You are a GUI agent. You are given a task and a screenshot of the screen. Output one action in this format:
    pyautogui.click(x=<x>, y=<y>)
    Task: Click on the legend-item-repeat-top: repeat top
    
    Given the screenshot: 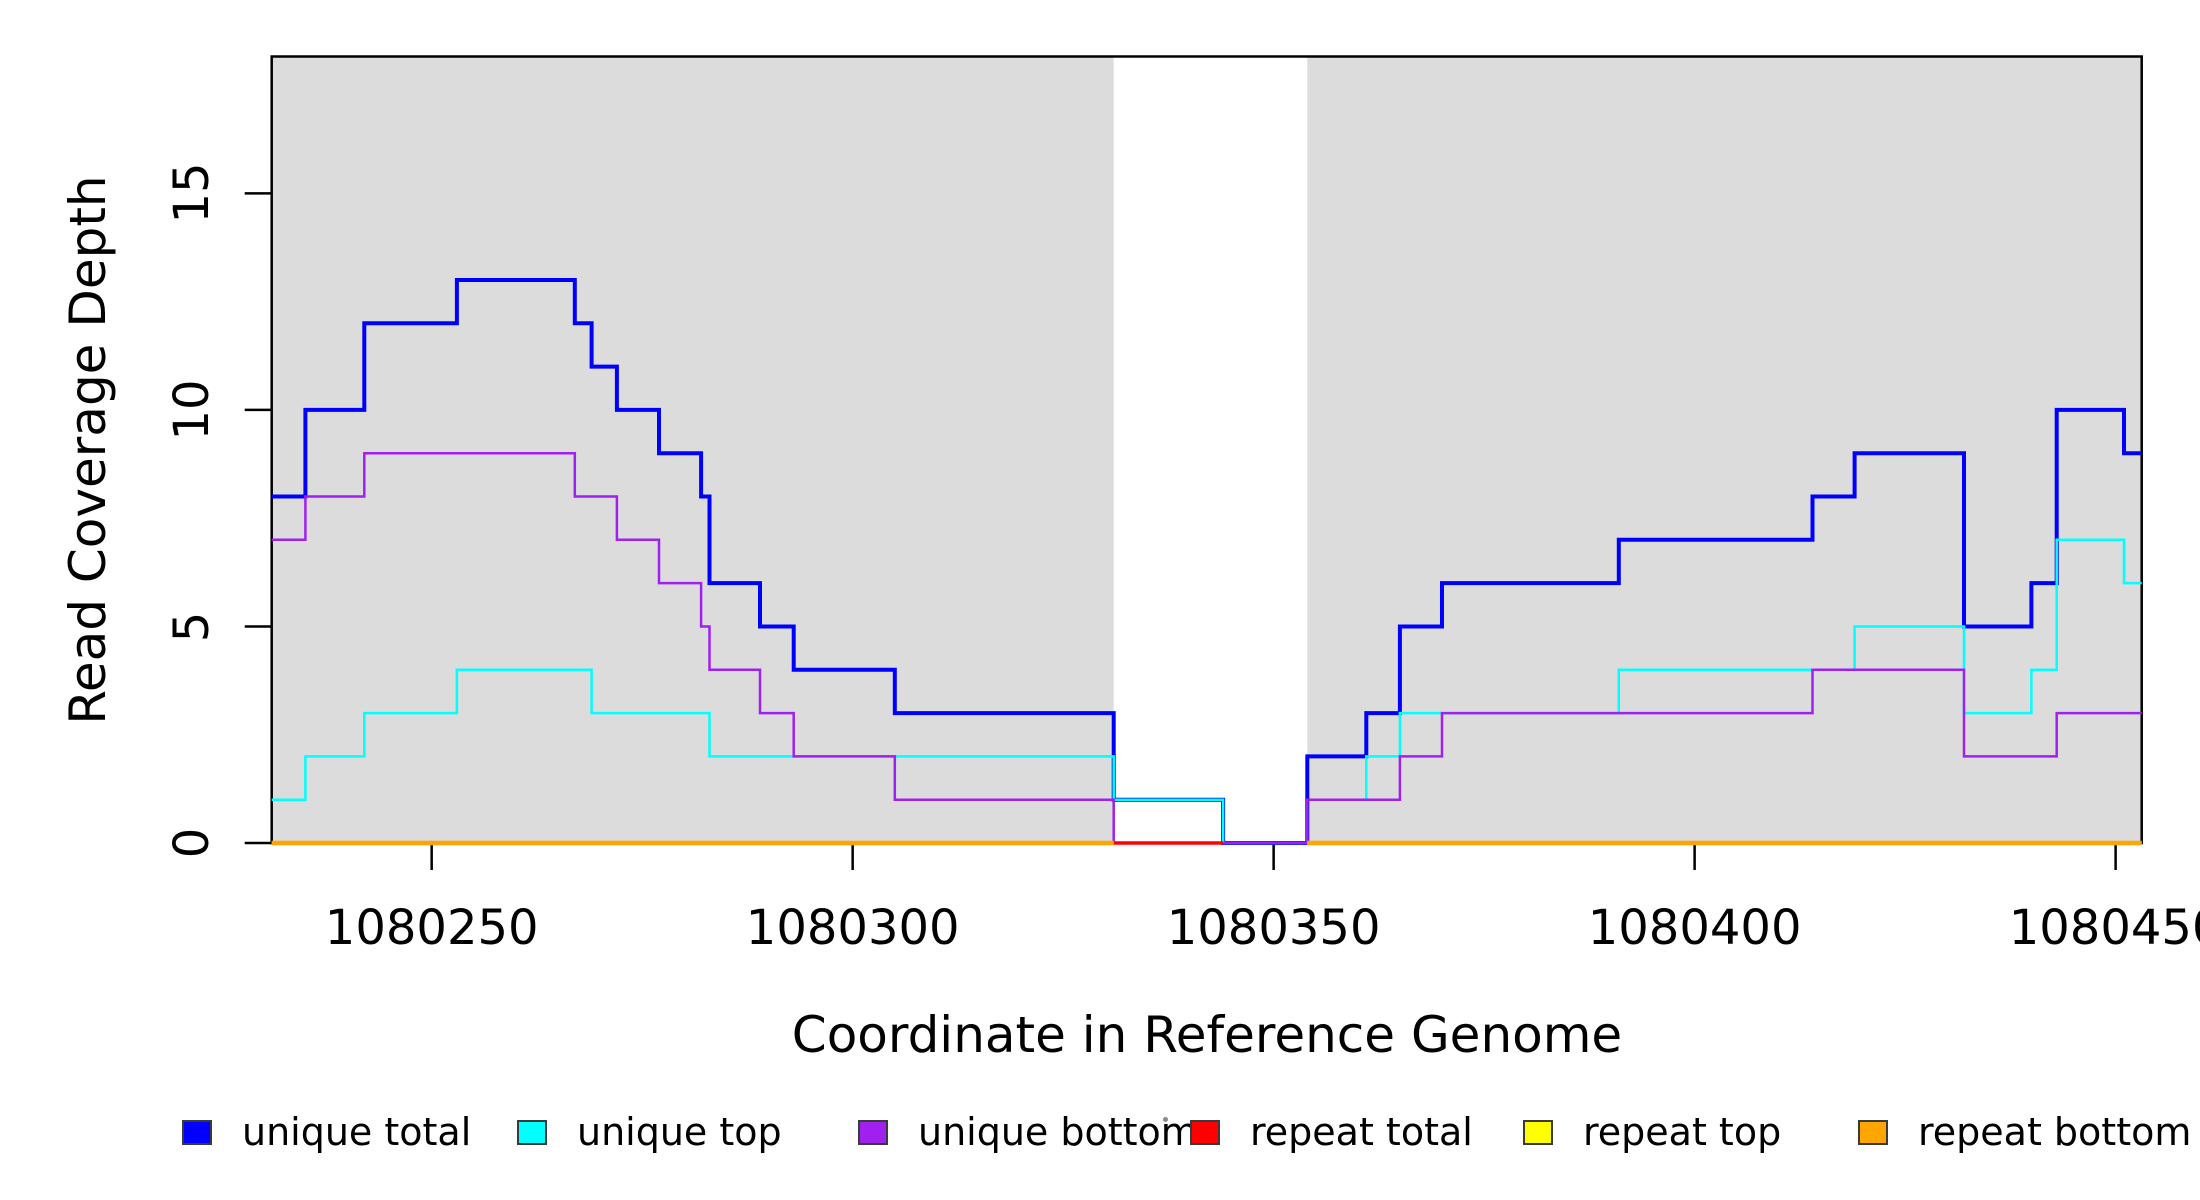 What is the action you would take?
    pyautogui.click(x=1652, y=1132)
    